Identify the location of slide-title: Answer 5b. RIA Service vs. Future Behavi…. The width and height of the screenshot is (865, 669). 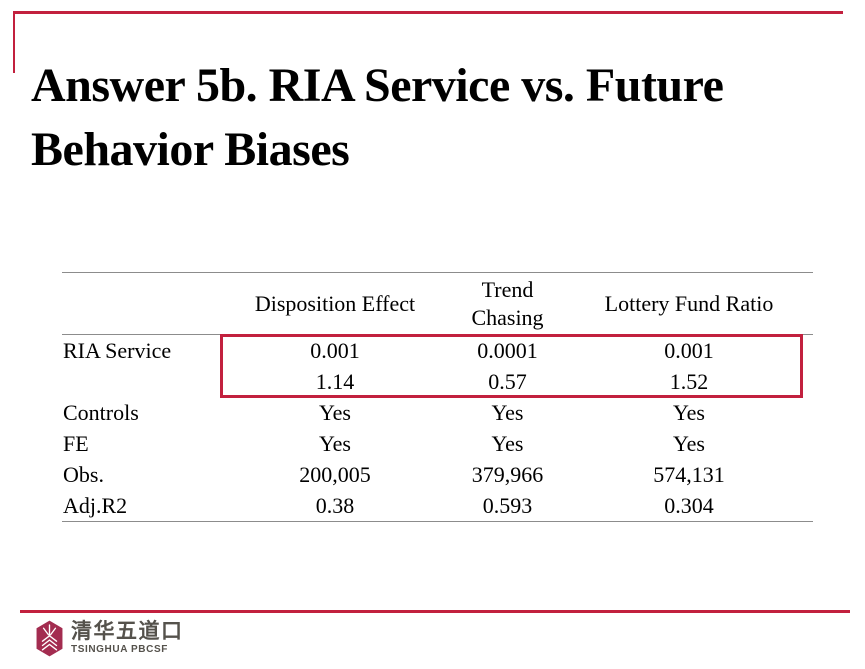
(377, 117).